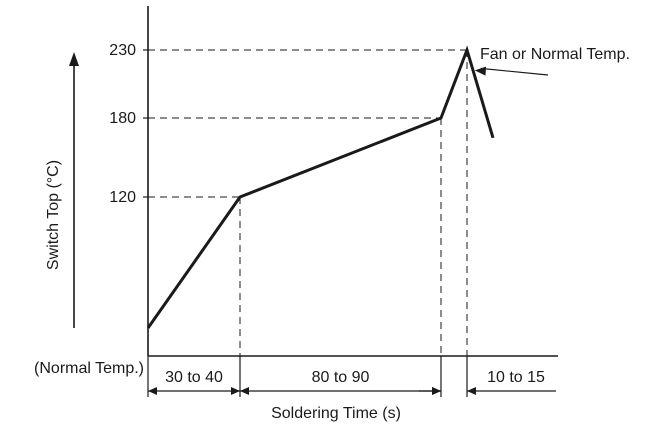 This screenshot has width=664, height=429. Describe the element at coordinates (555, 54) in the screenshot. I see `annotation-label: Fan or Normal Temp.` at that location.